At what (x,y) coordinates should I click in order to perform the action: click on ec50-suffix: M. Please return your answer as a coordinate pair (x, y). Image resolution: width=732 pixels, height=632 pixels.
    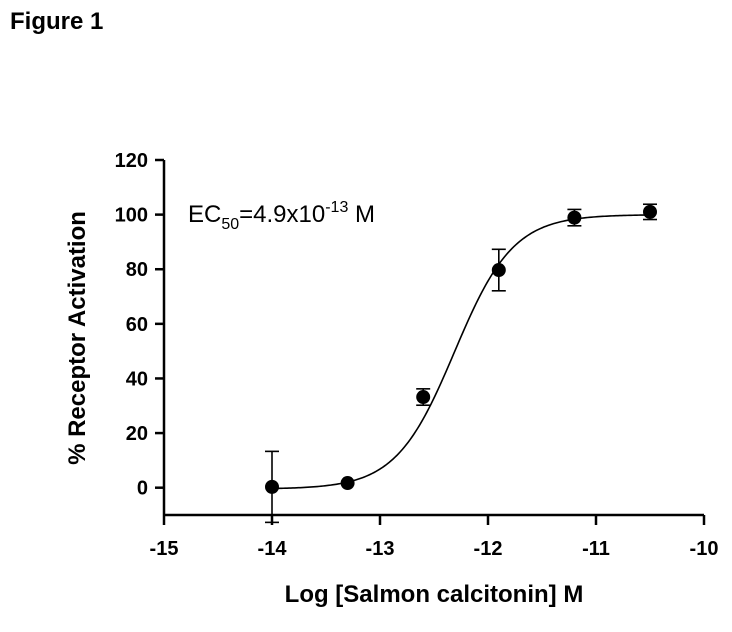
    Looking at the image, I should click on (361, 214).